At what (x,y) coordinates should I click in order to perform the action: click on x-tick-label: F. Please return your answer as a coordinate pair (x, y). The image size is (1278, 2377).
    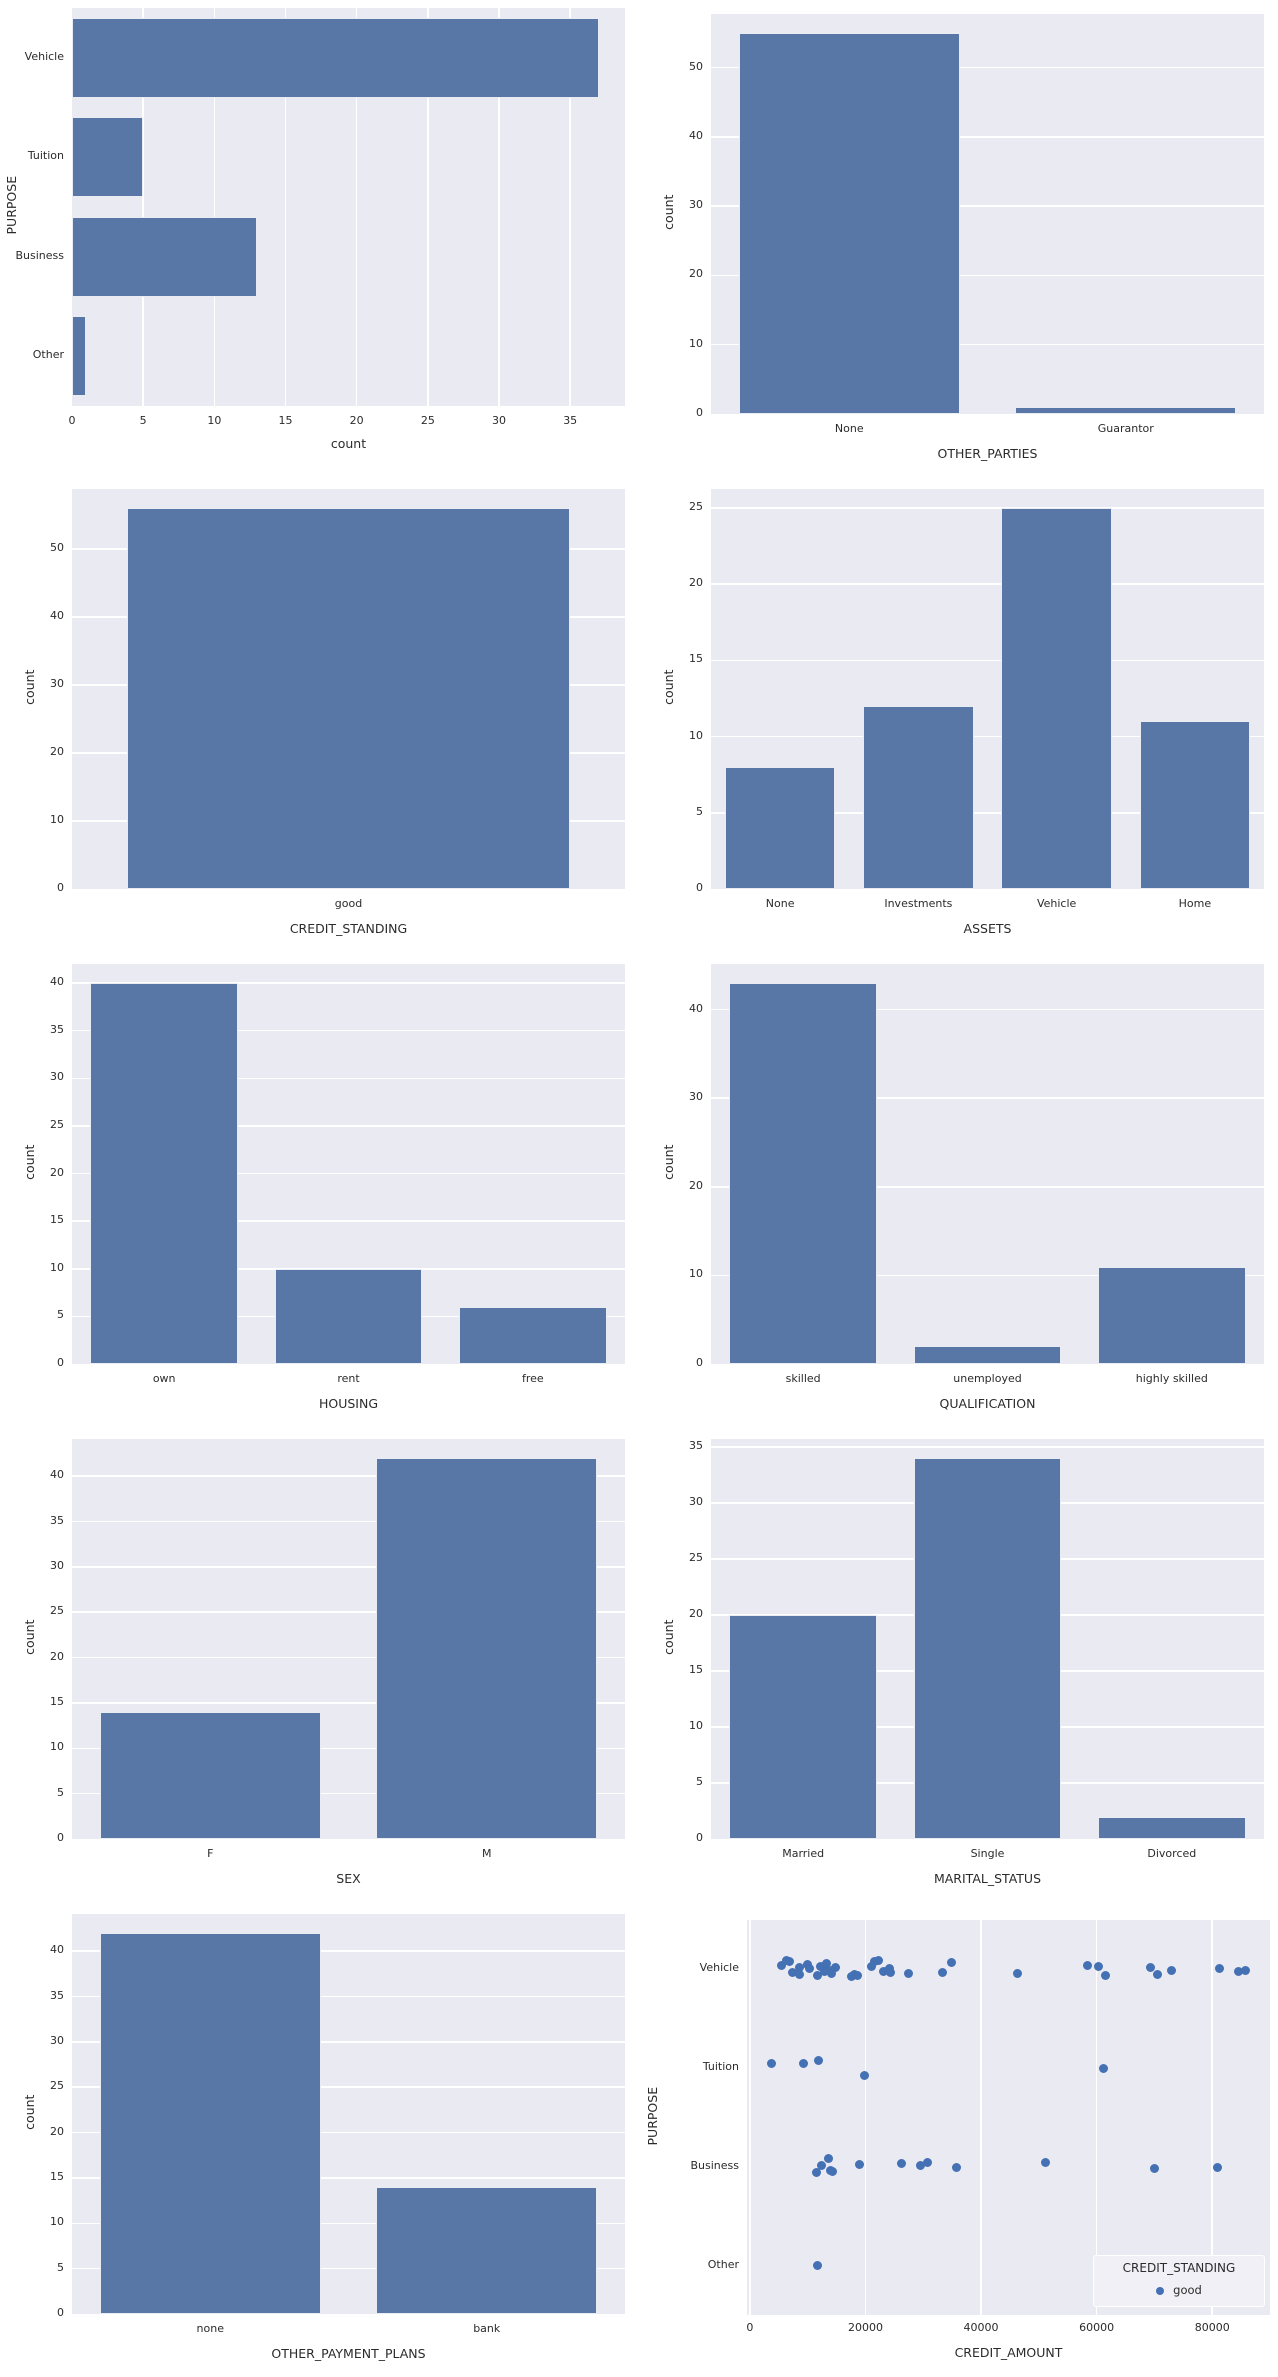
    Looking at the image, I should click on (210, 1853).